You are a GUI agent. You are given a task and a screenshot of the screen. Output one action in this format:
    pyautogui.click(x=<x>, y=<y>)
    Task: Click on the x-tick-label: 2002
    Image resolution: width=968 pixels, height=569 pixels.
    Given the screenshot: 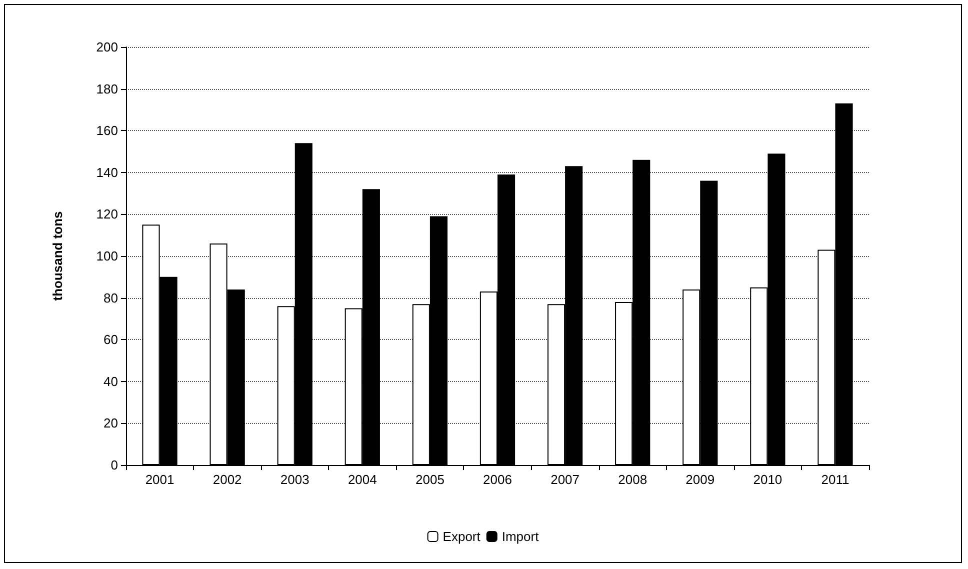 What is the action you would take?
    pyautogui.click(x=227, y=479)
    